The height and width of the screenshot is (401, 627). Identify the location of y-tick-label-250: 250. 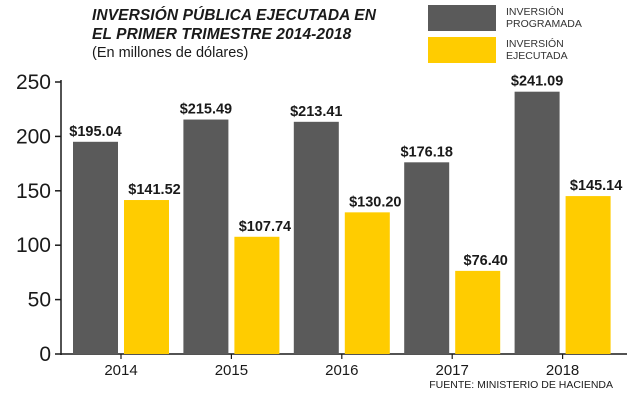
(33, 82).